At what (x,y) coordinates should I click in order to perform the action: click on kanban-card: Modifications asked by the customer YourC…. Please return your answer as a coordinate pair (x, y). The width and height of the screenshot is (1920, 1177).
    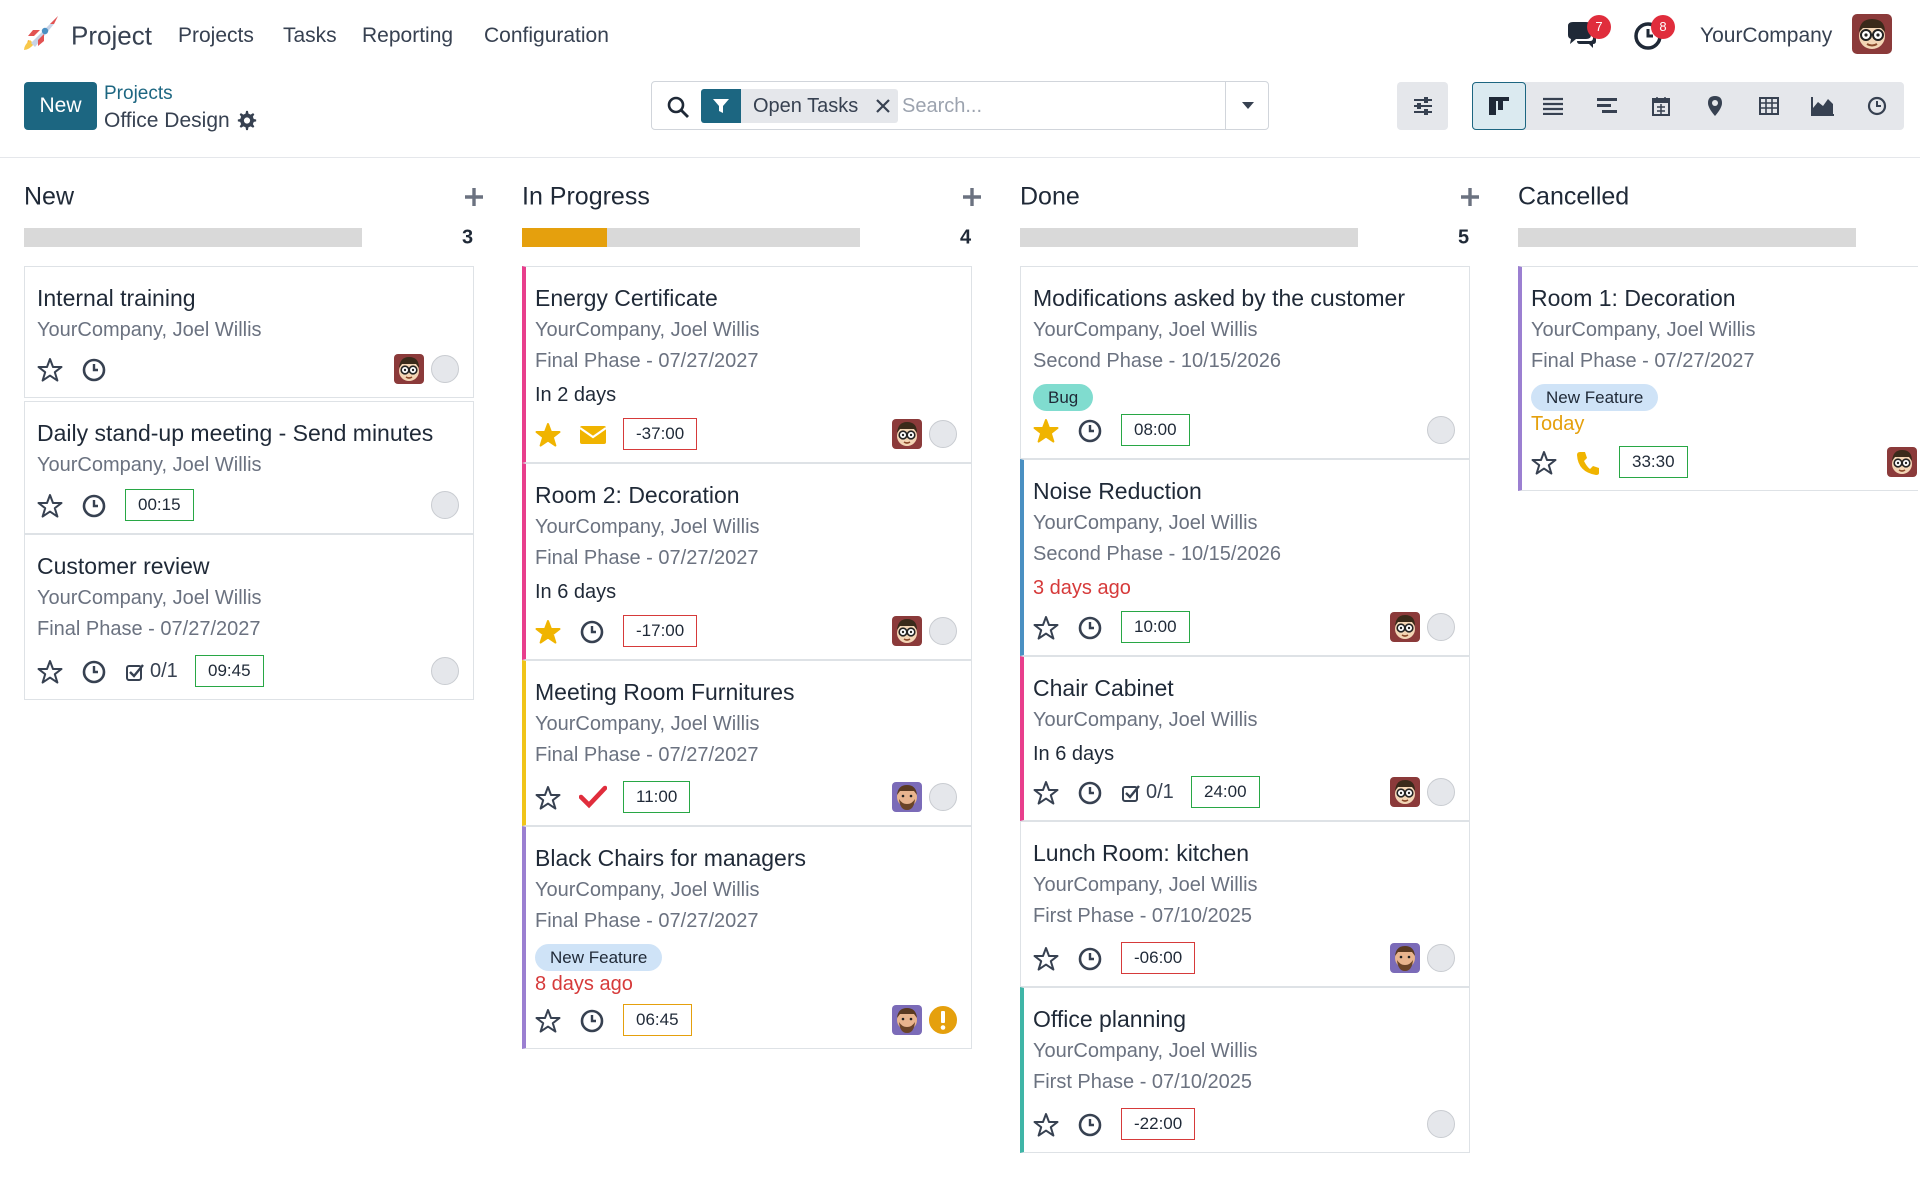
    Looking at the image, I should click on (1245, 362).